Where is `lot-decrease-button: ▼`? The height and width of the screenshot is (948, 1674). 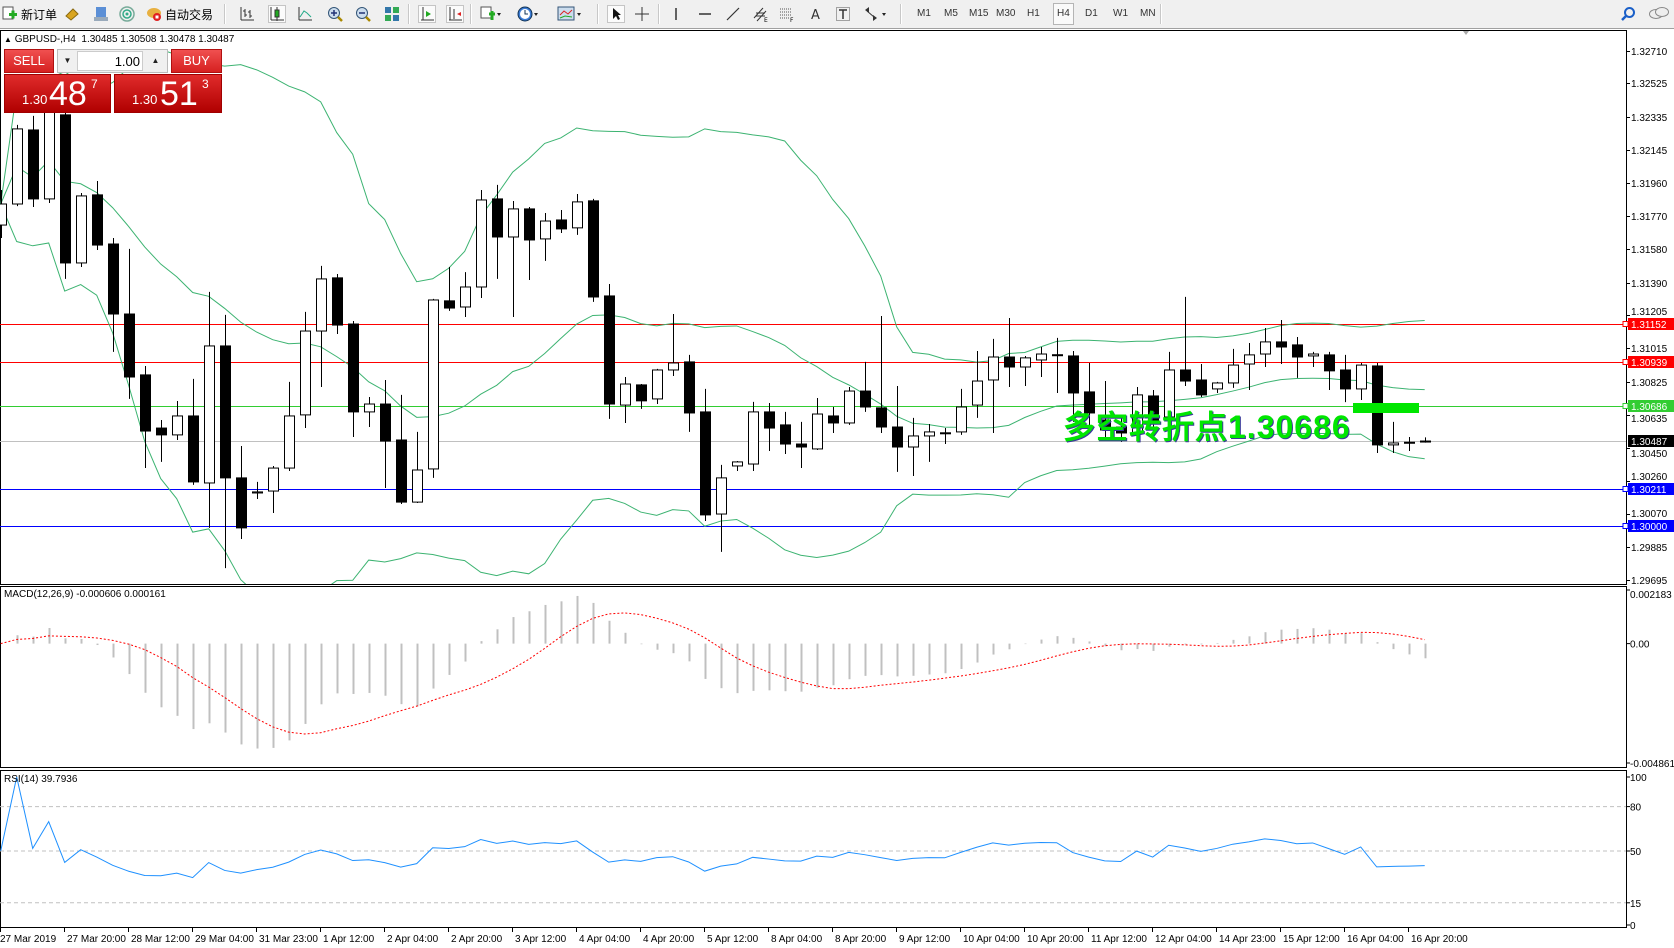 lot-decrease-button: ▼ is located at coordinates (67, 60).